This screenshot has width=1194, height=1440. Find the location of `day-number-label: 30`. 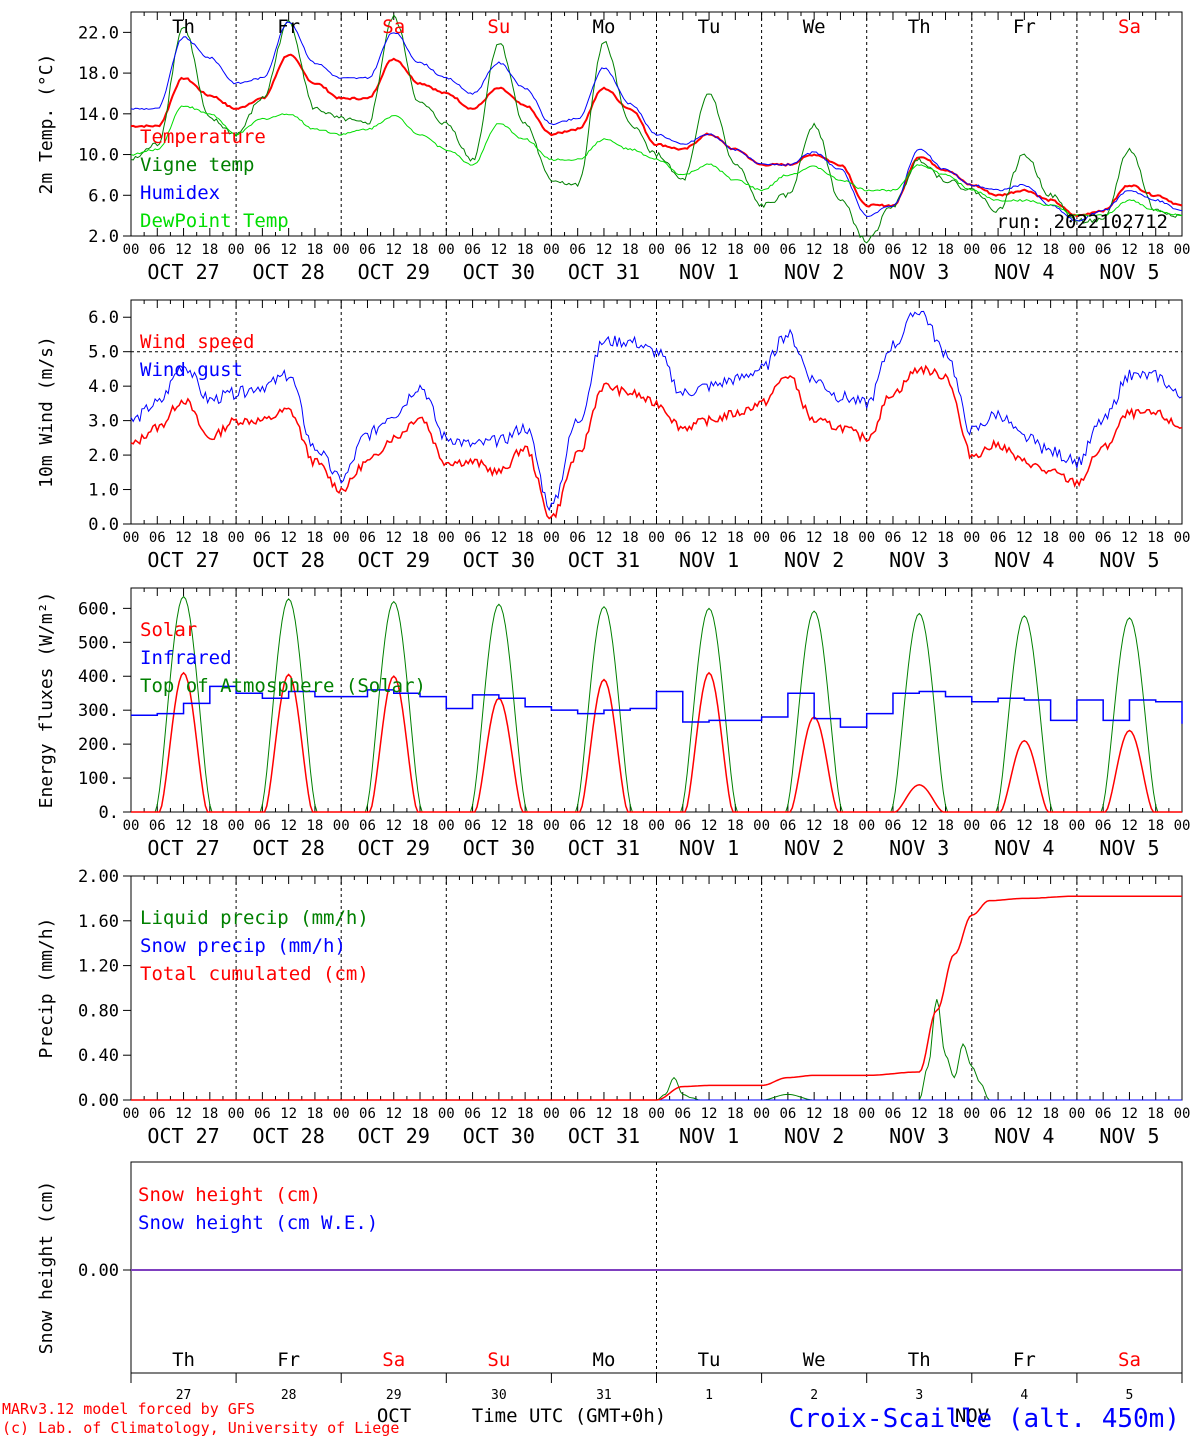

day-number-label: 30 is located at coordinates (499, 1395).